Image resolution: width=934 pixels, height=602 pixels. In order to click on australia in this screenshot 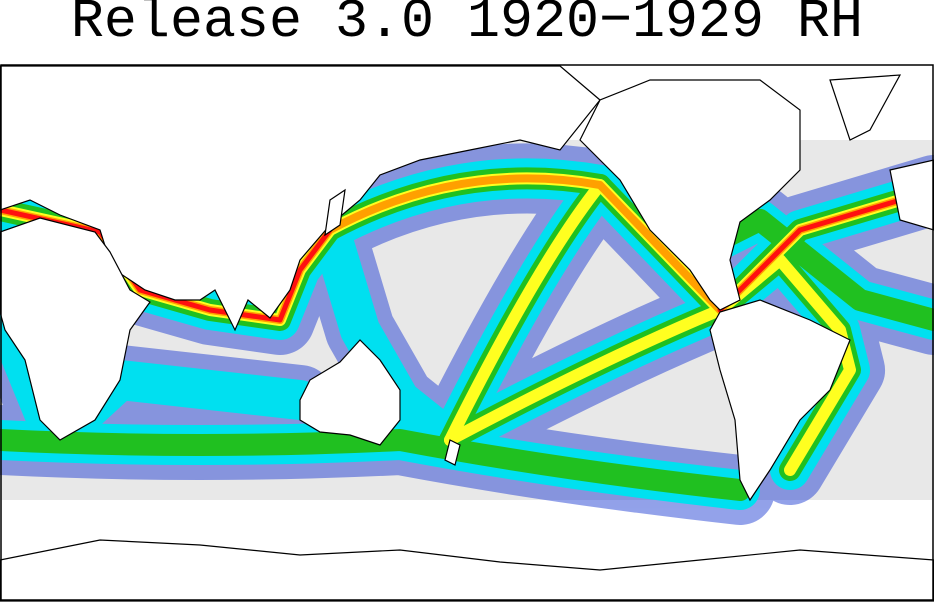, I will do `click(350, 392)`.